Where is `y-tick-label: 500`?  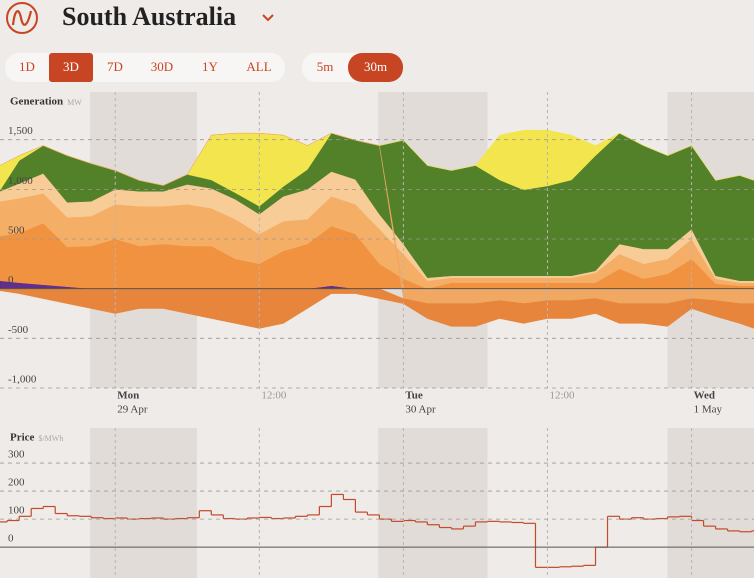
y-tick-label: 500 is located at coordinates (16, 231).